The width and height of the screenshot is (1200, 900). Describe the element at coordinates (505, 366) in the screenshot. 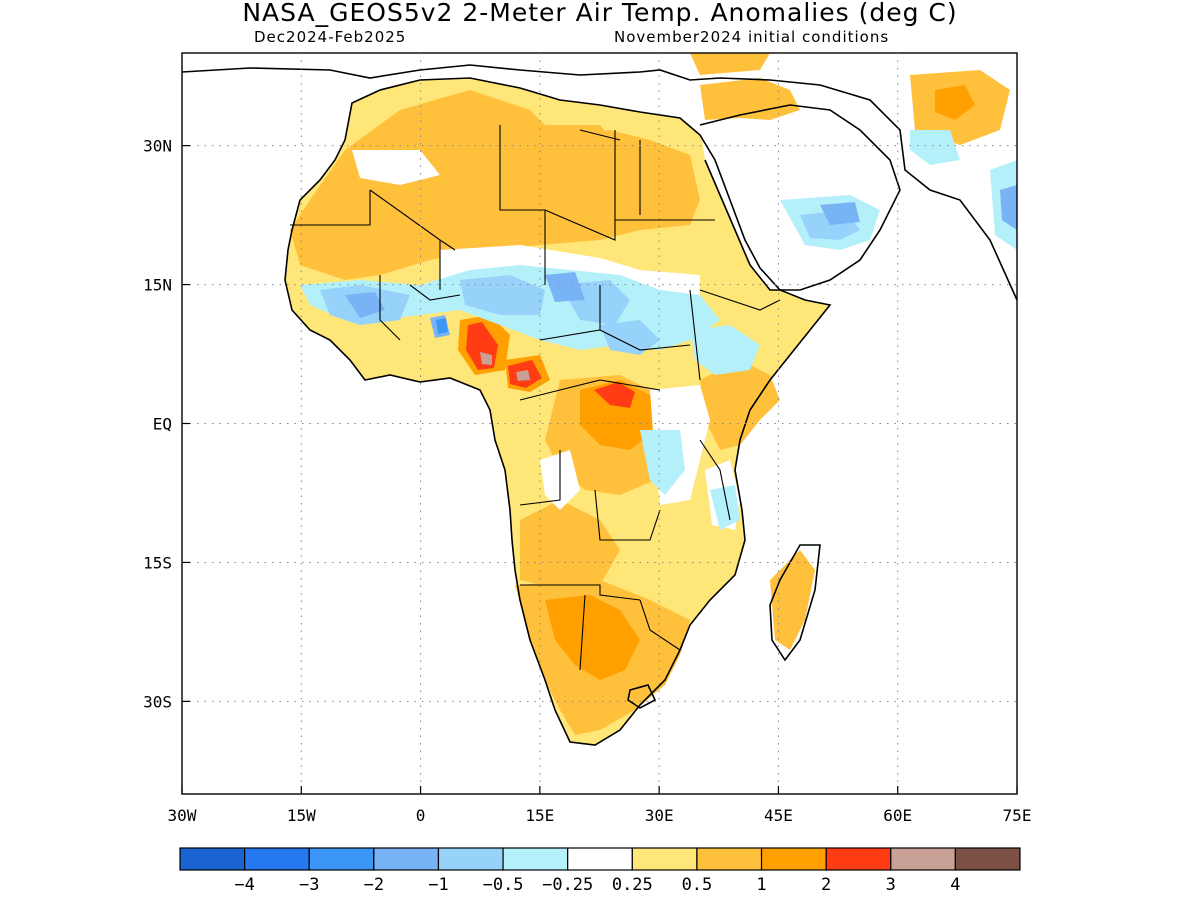

I see `anomaly-above-4-regions` at that location.